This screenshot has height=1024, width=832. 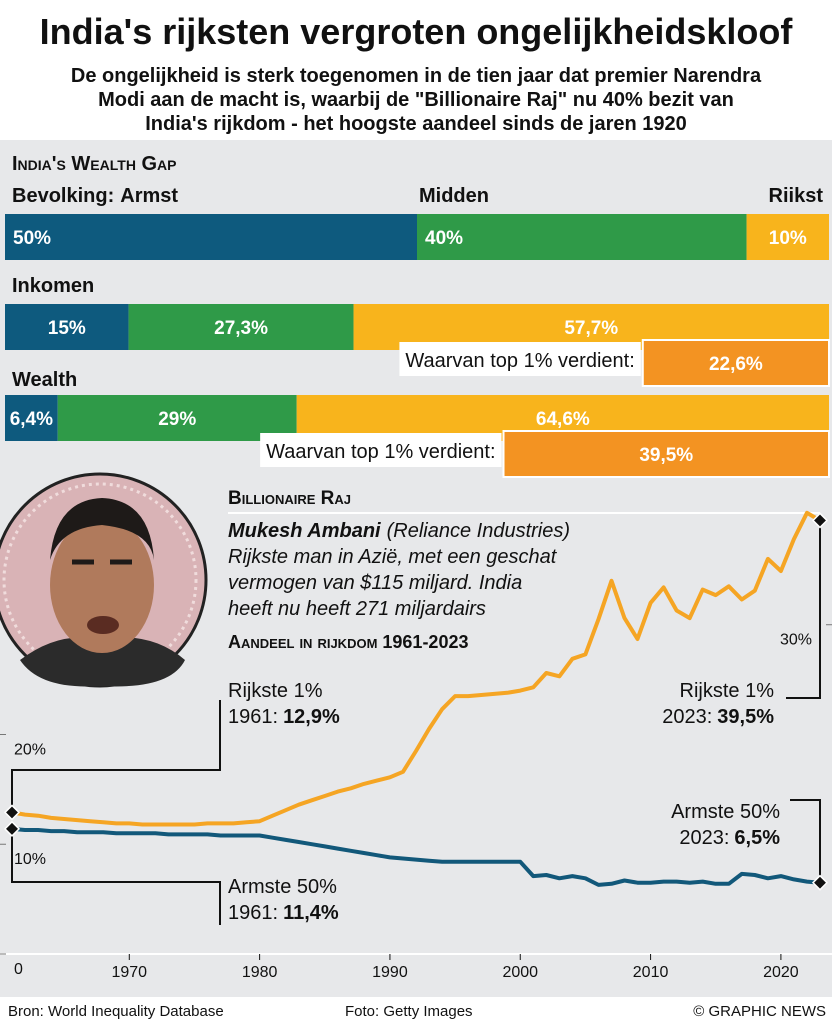 What do you see at coordinates (591, 328) in the screenshot?
I see `value-label: 57,7%` at bounding box center [591, 328].